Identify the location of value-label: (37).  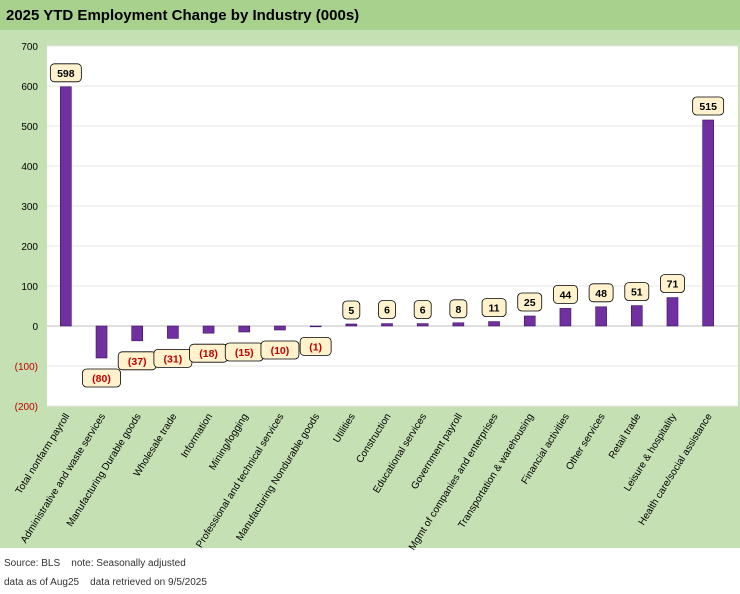
(137, 362).